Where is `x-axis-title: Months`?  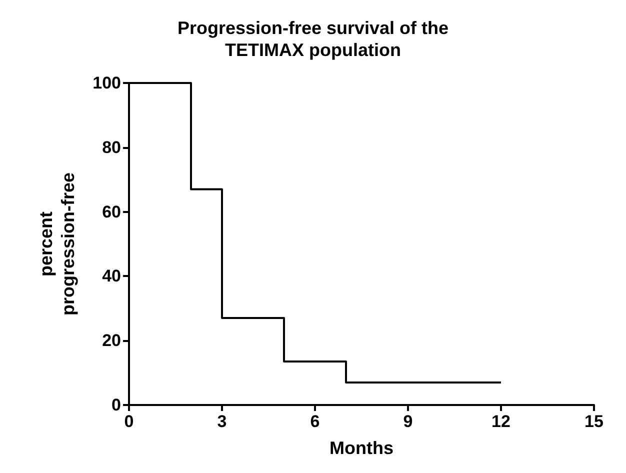
x-axis-title: Months is located at coordinates (362, 448).